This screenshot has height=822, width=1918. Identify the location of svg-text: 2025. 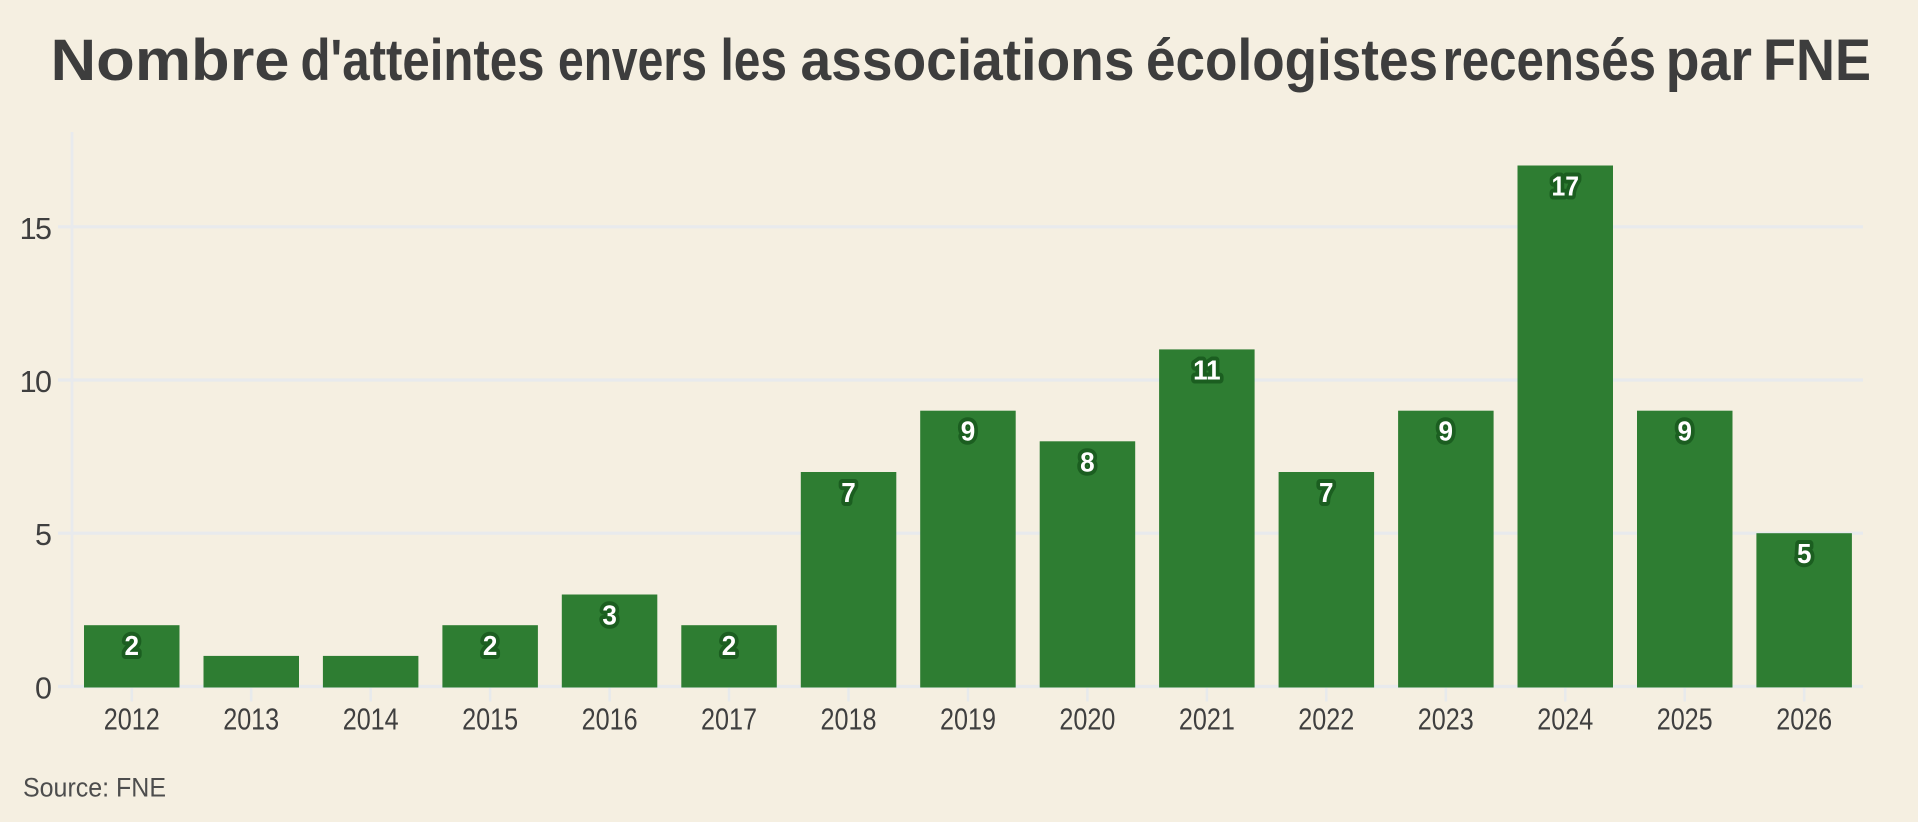
(1685, 720).